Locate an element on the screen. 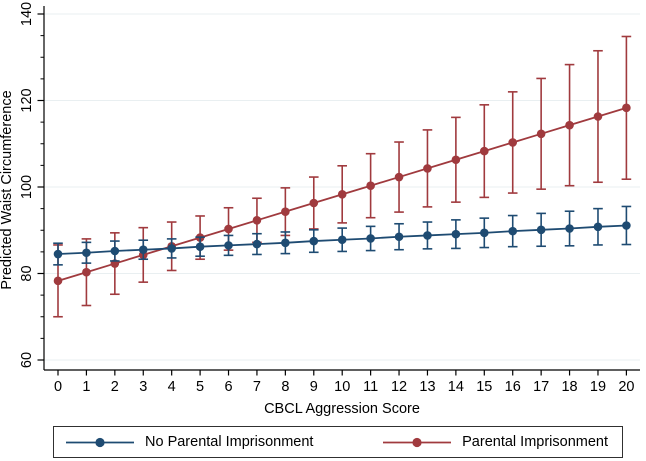  x-tick-label: 9 is located at coordinates (314, 387).